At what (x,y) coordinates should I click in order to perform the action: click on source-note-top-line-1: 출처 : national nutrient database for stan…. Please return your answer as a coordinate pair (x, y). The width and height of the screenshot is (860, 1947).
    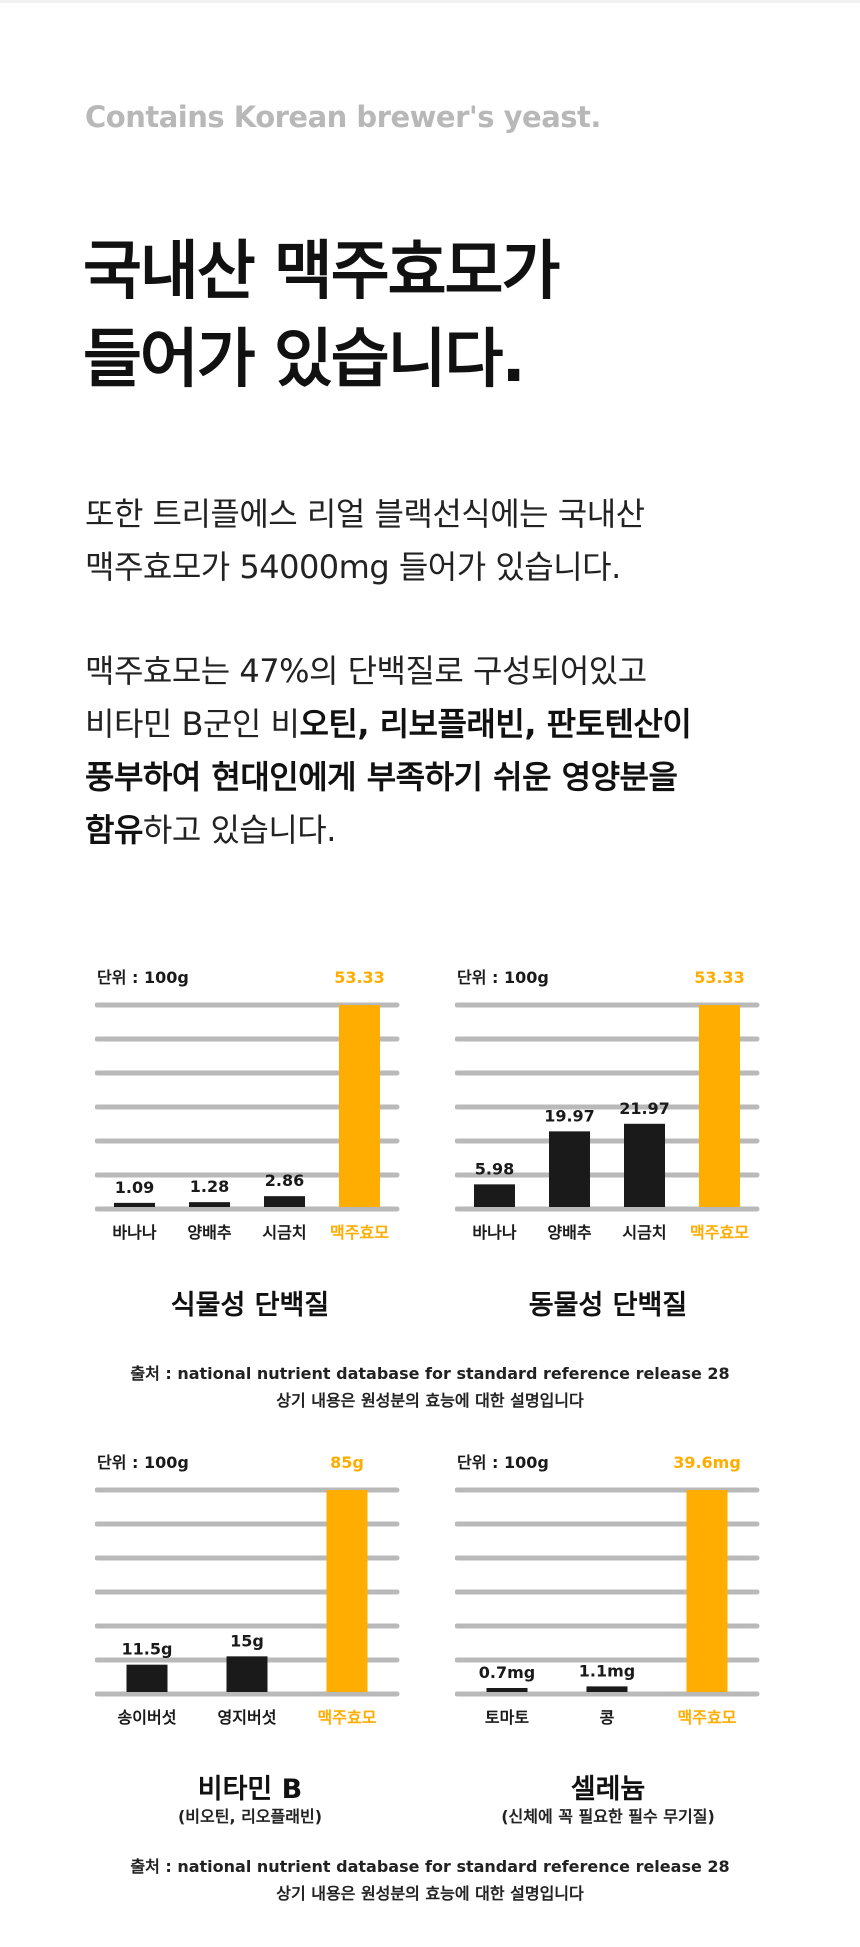
    Looking at the image, I should click on (430, 1373).